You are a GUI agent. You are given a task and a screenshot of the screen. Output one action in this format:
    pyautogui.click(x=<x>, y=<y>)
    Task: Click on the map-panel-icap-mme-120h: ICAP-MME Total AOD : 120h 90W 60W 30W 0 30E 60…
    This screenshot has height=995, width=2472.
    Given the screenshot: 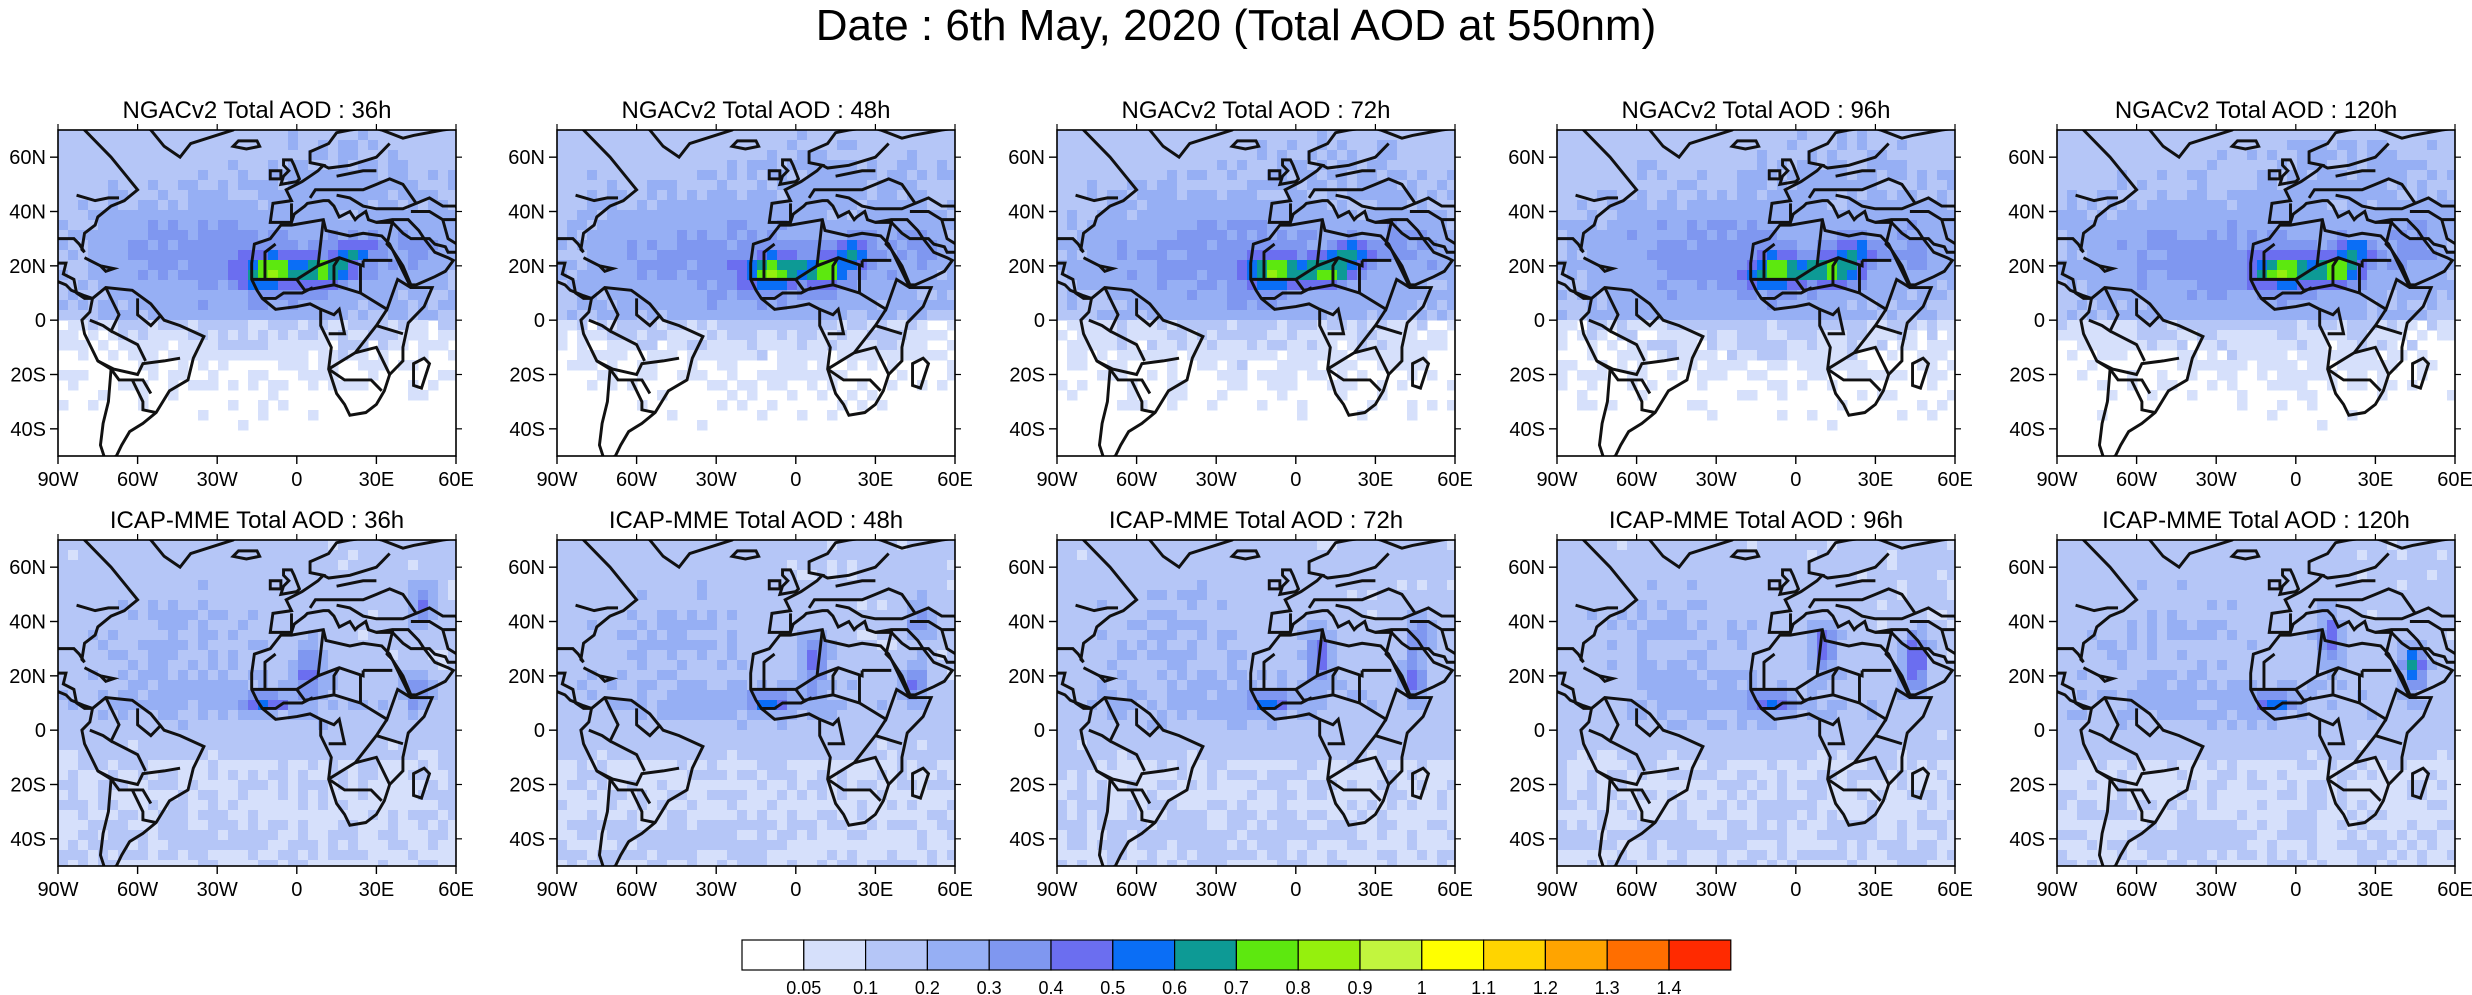 What is the action you would take?
    pyautogui.click(x=2240, y=704)
    